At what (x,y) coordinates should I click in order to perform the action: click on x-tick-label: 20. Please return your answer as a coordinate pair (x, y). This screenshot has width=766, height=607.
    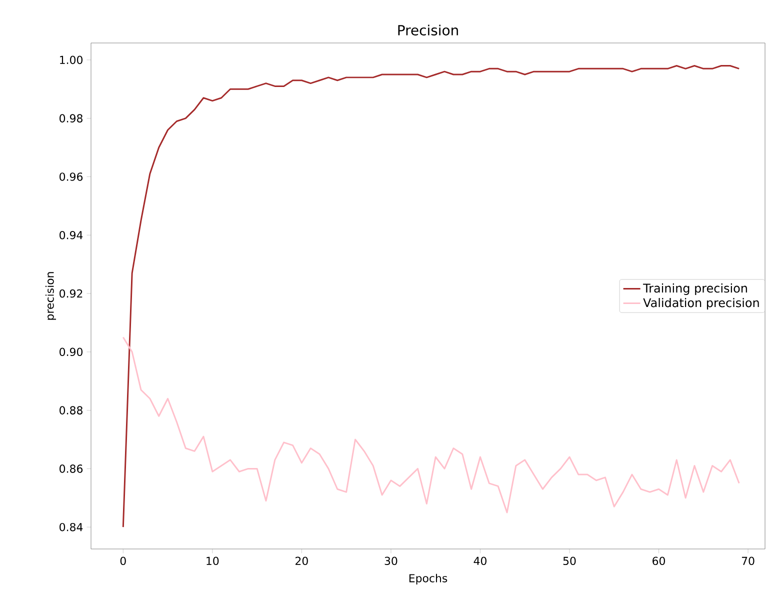
    Looking at the image, I should click on (302, 561).